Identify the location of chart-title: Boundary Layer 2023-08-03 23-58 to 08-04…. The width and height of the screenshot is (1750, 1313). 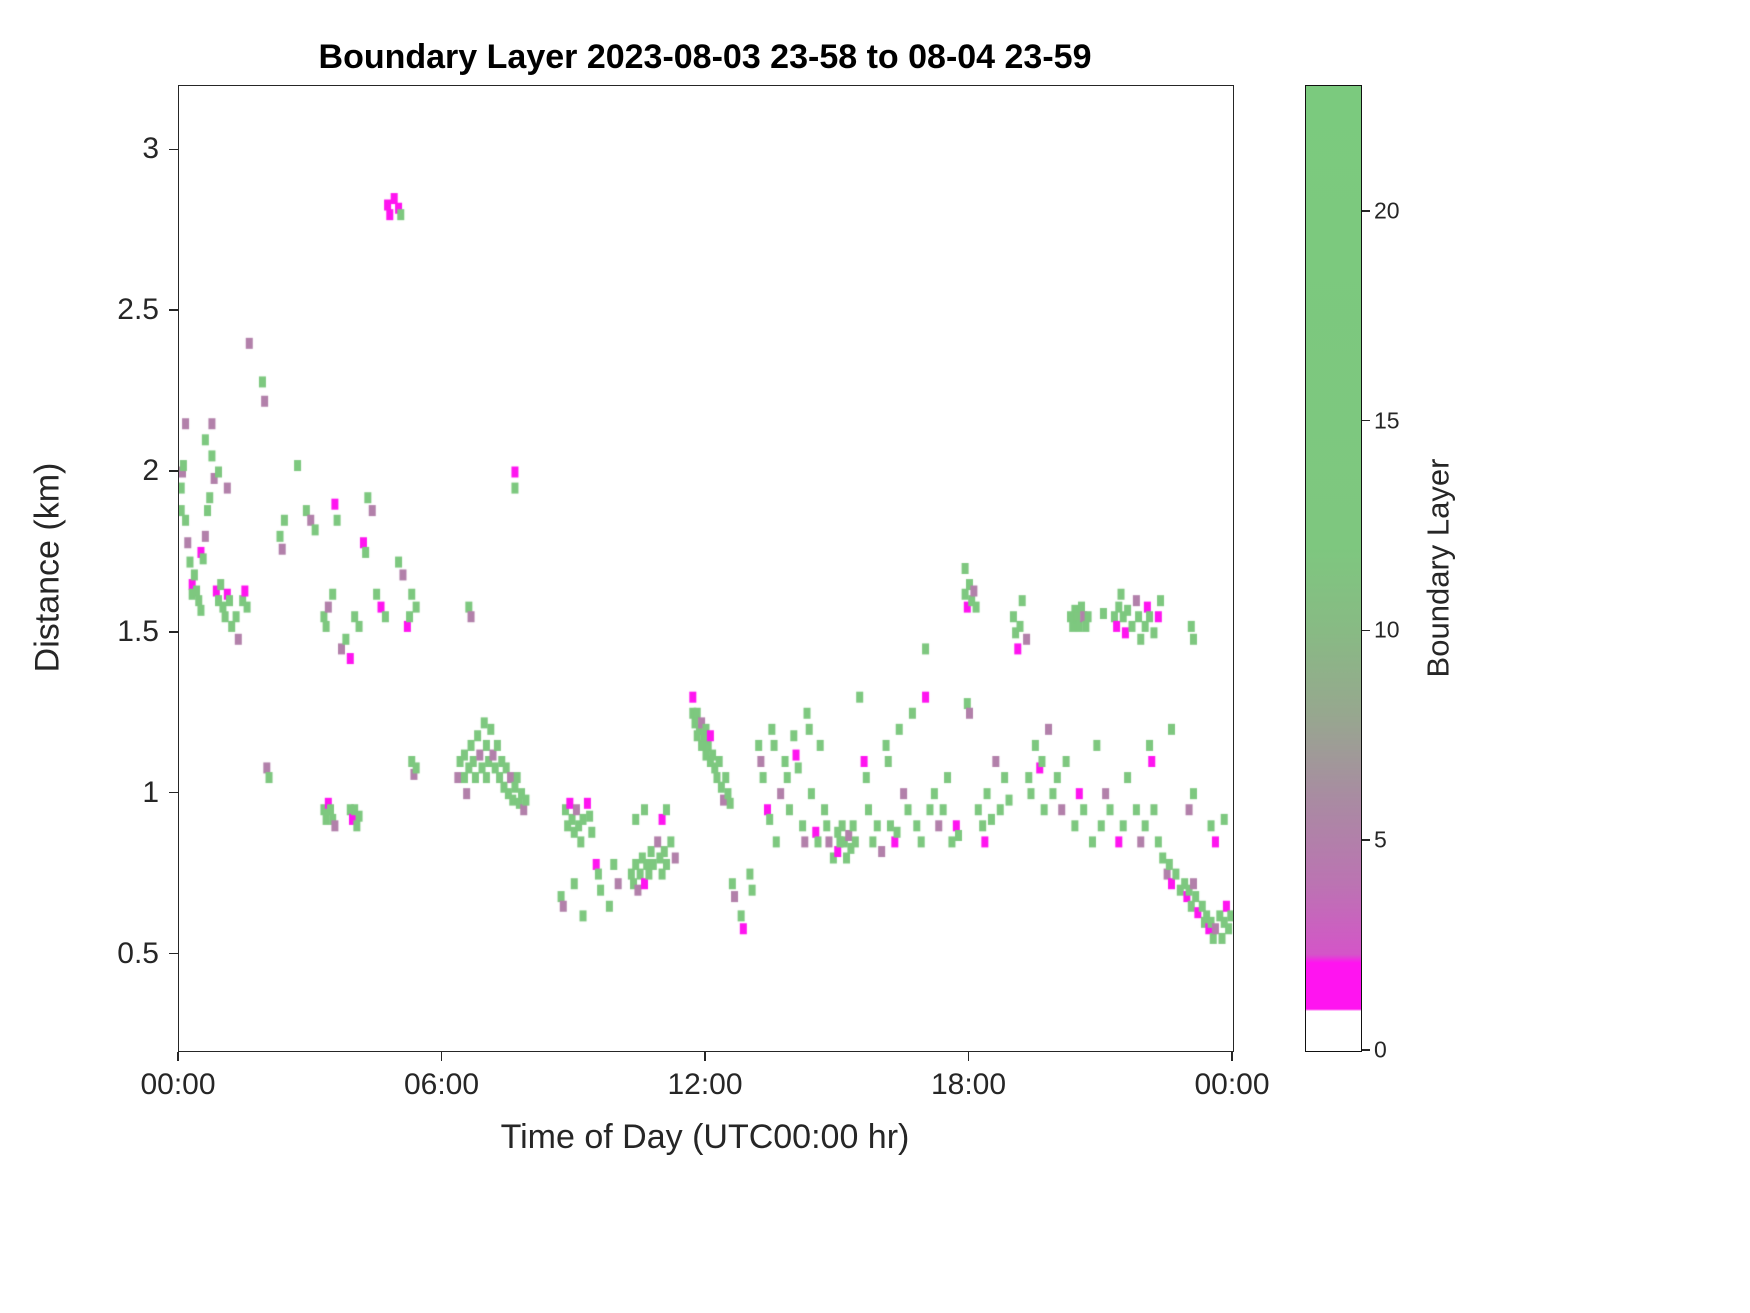
(705, 57).